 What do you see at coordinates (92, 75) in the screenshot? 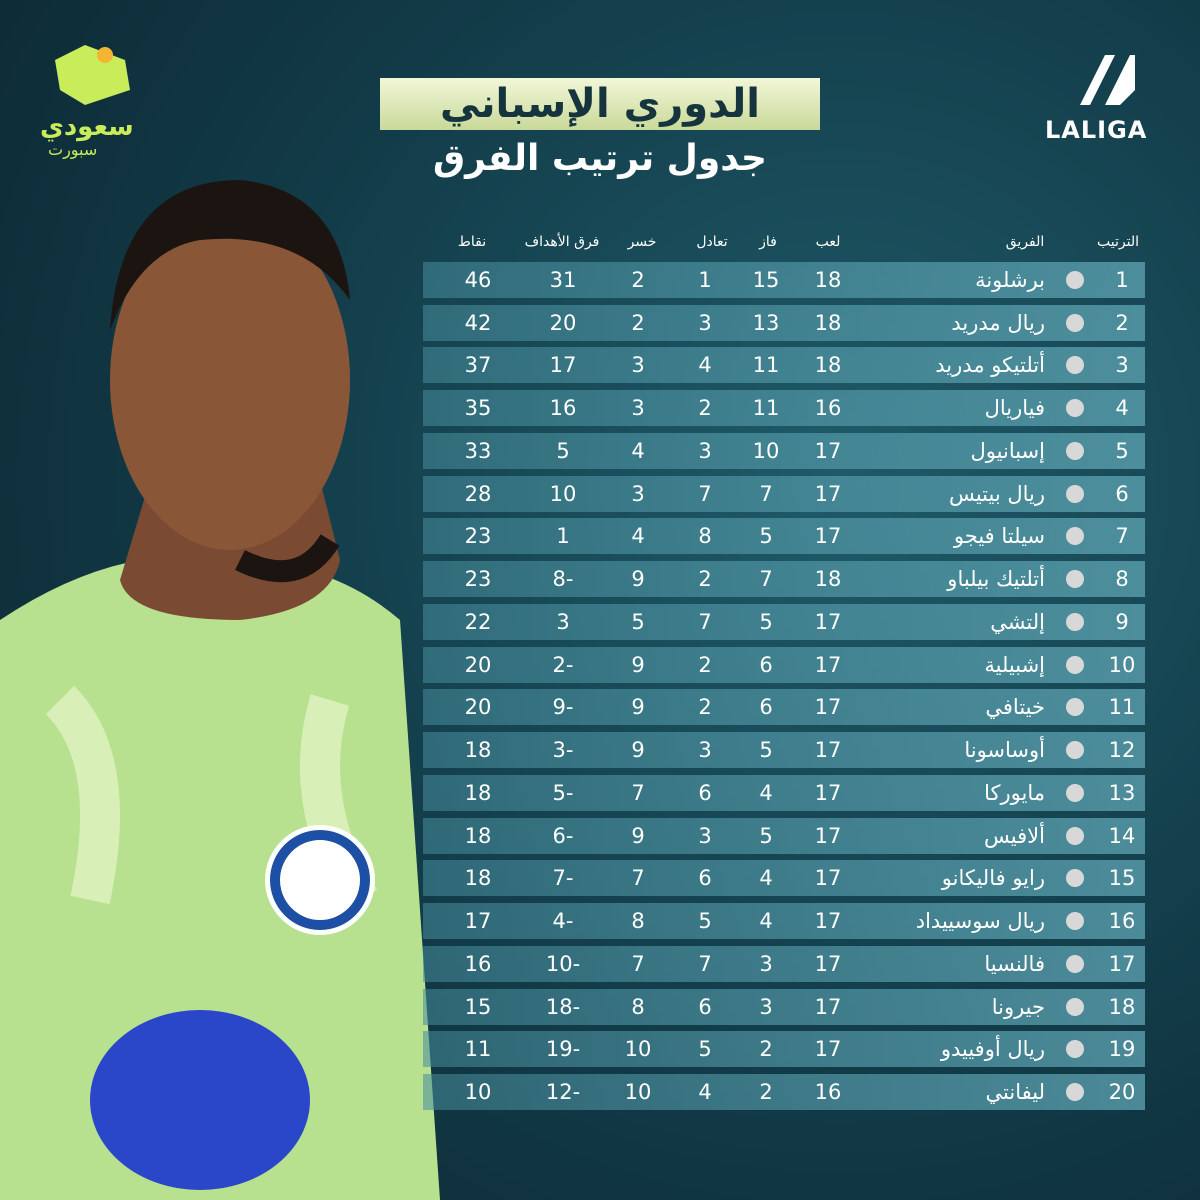
I see `site-icon` at bounding box center [92, 75].